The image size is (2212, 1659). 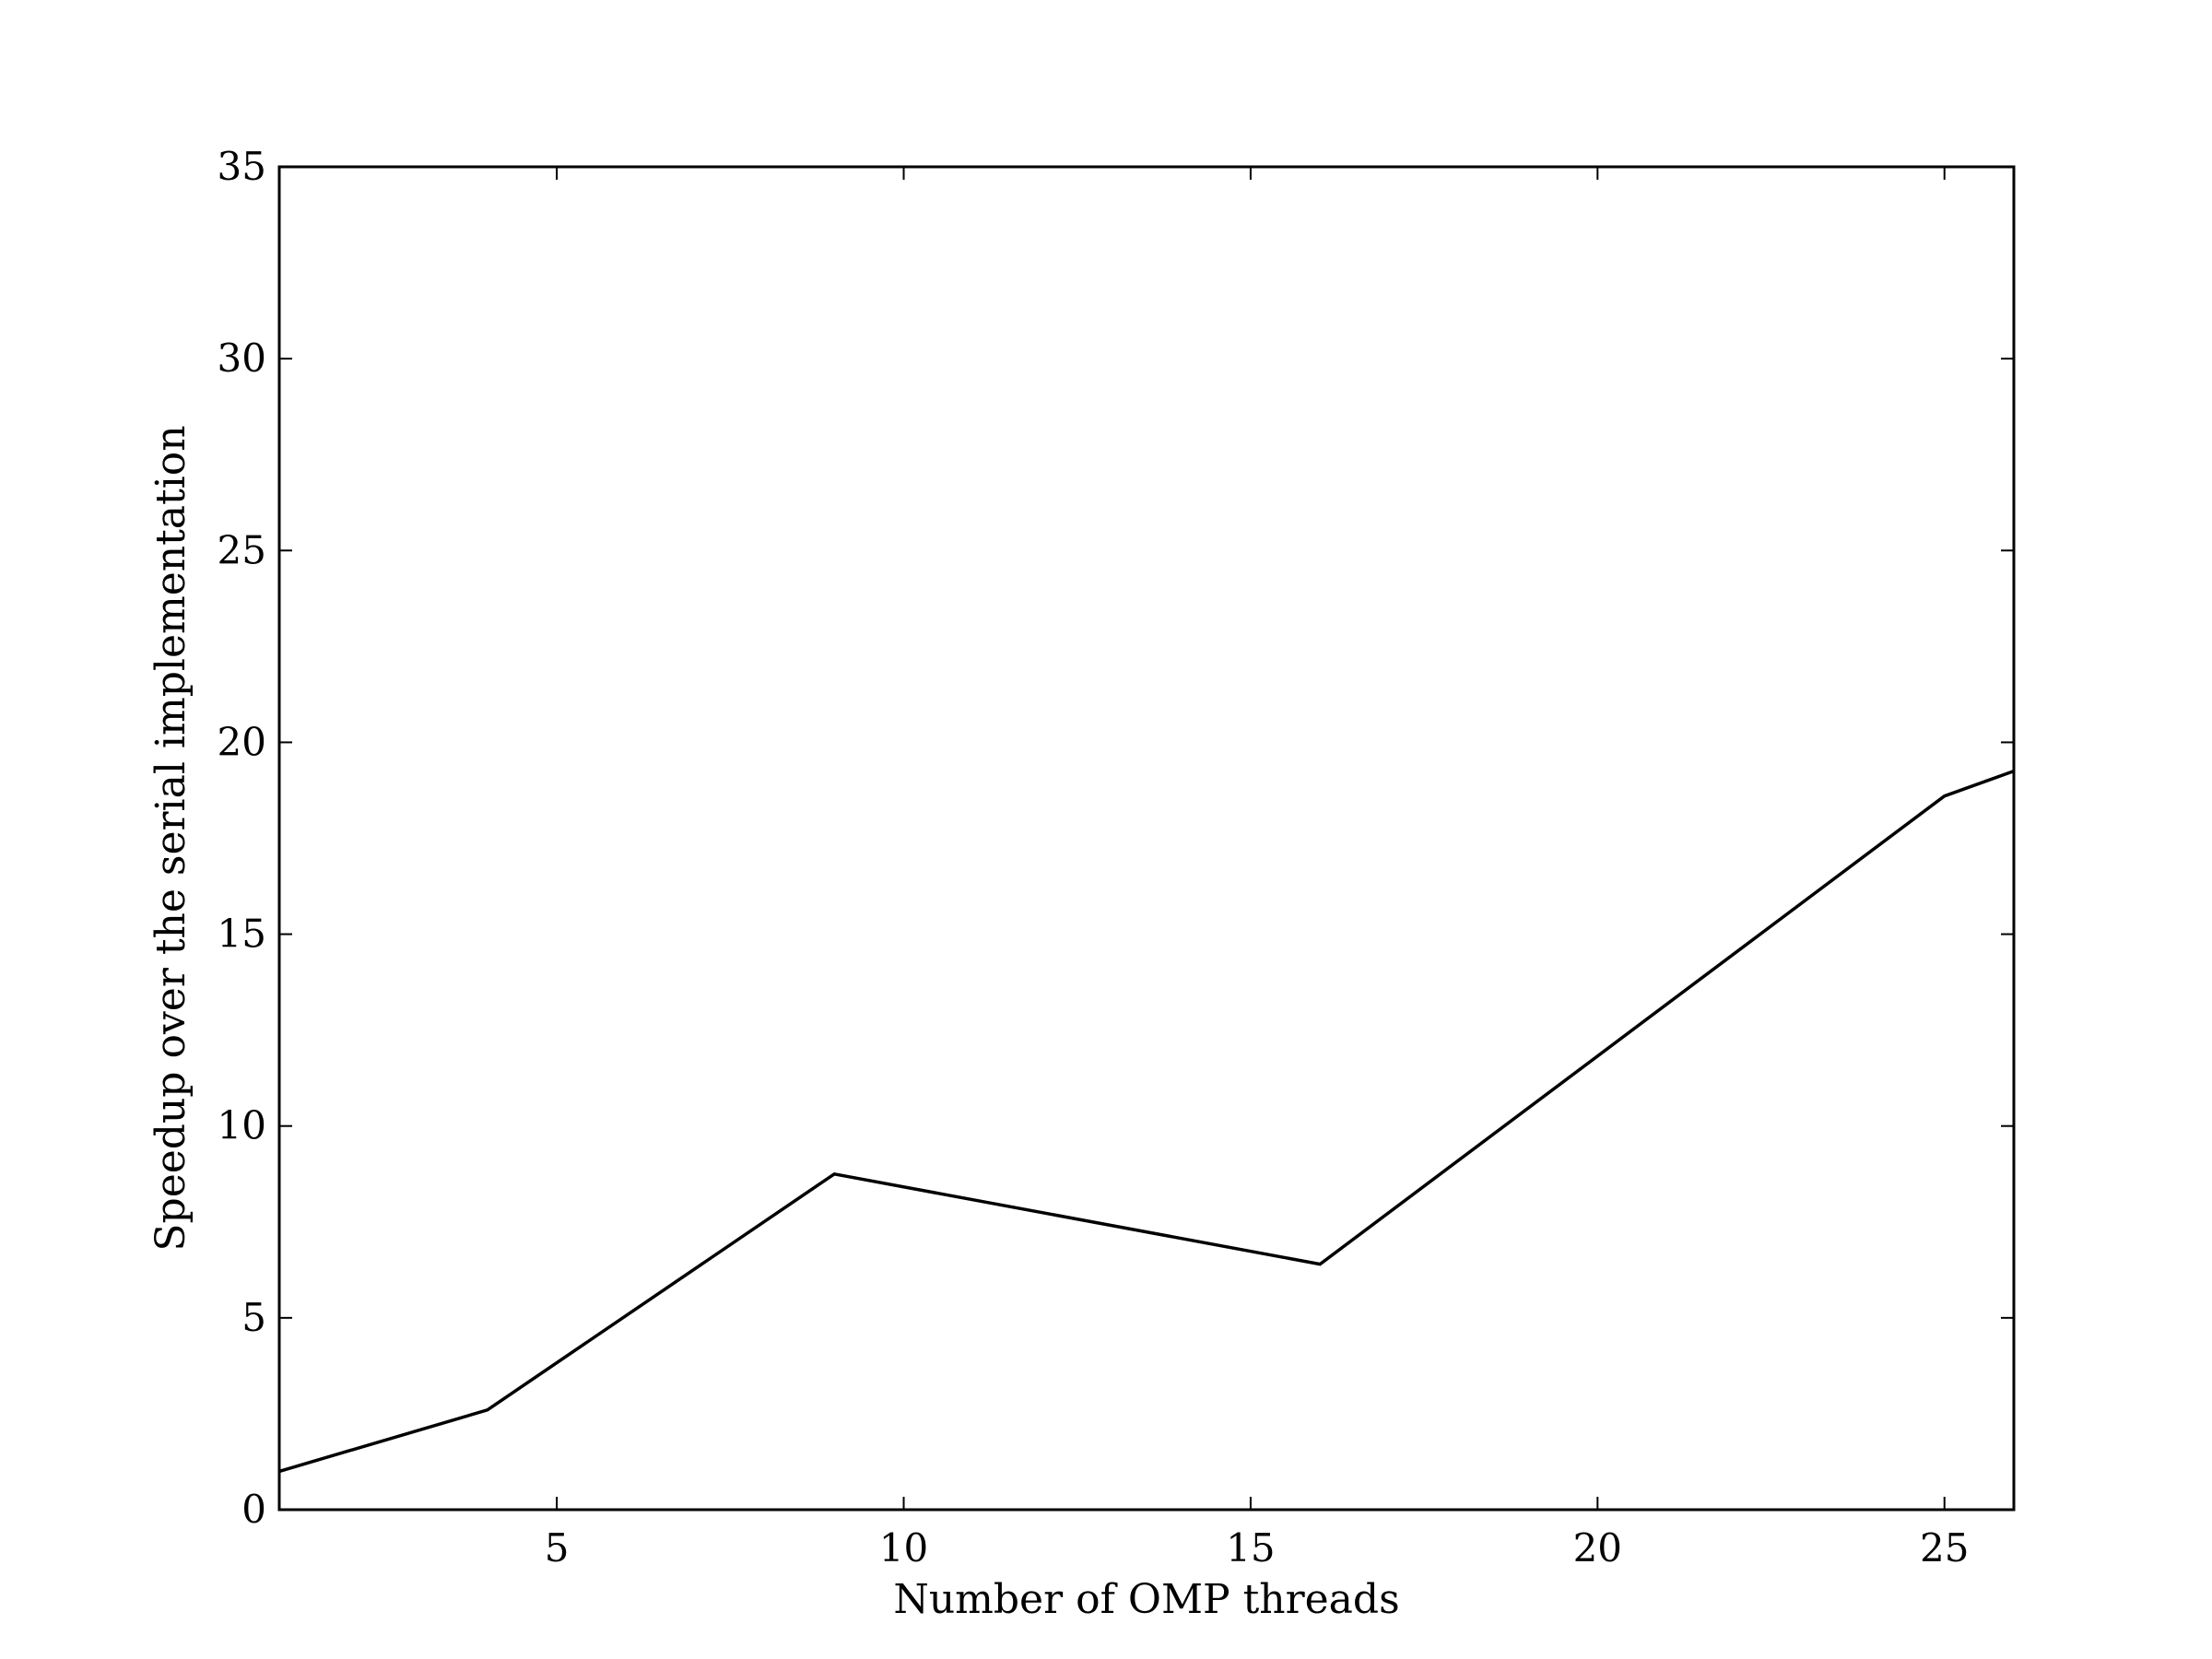 What do you see at coordinates (242, 1125) in the screenshot?
I see `y-tick-label: 10` at bounding box center [242, 1125].